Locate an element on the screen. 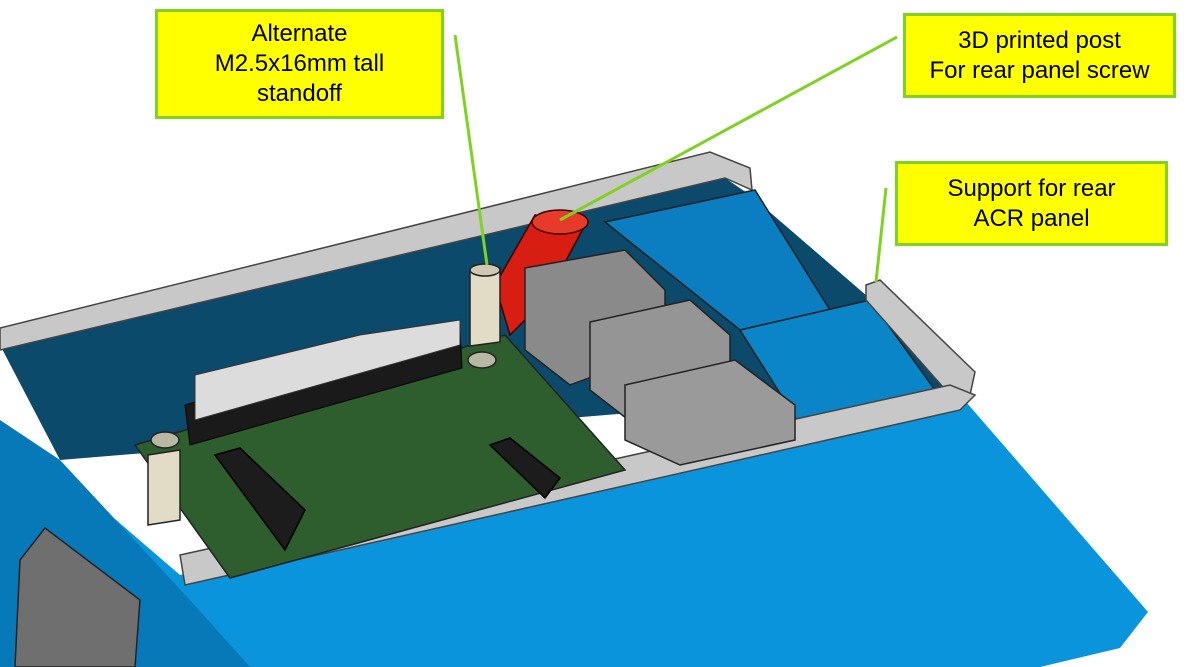  leader-line-post is located at coordinates (728, 128).